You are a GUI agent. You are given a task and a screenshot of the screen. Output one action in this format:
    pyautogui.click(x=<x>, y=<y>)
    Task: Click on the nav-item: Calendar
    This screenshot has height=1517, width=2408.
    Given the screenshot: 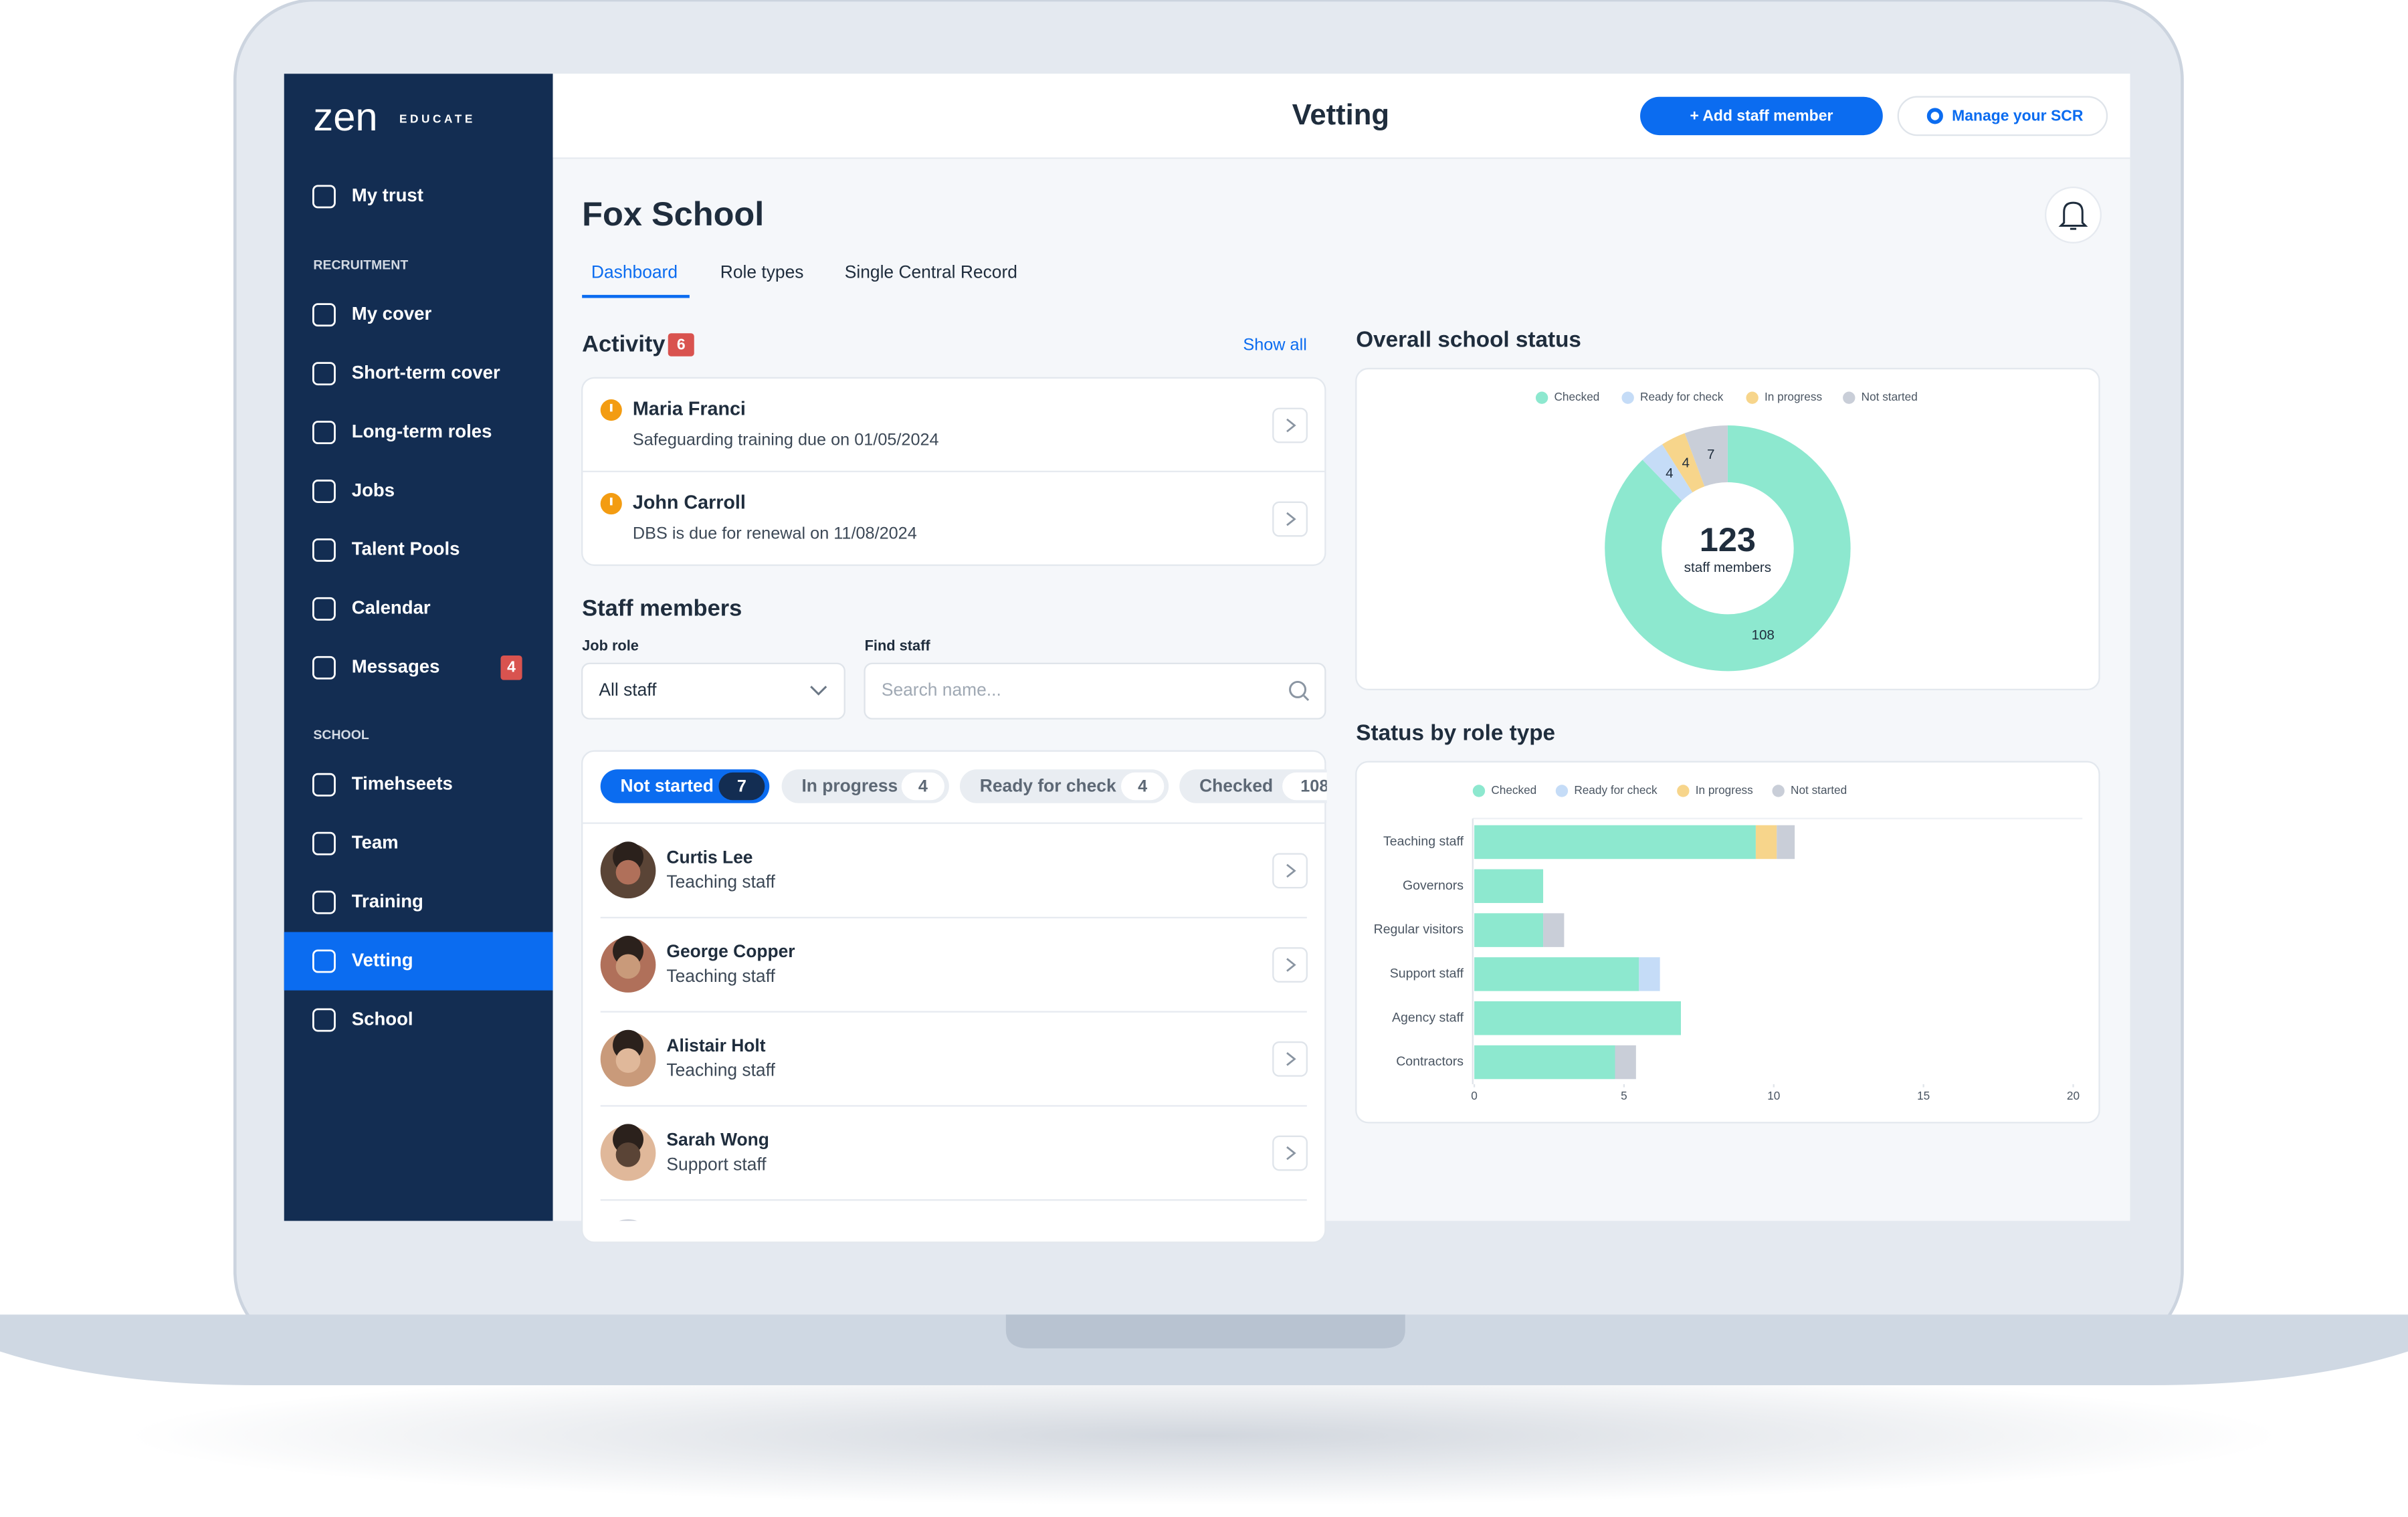 What is the action you would take?
    pyautogui.click(x=391, y=607)
    